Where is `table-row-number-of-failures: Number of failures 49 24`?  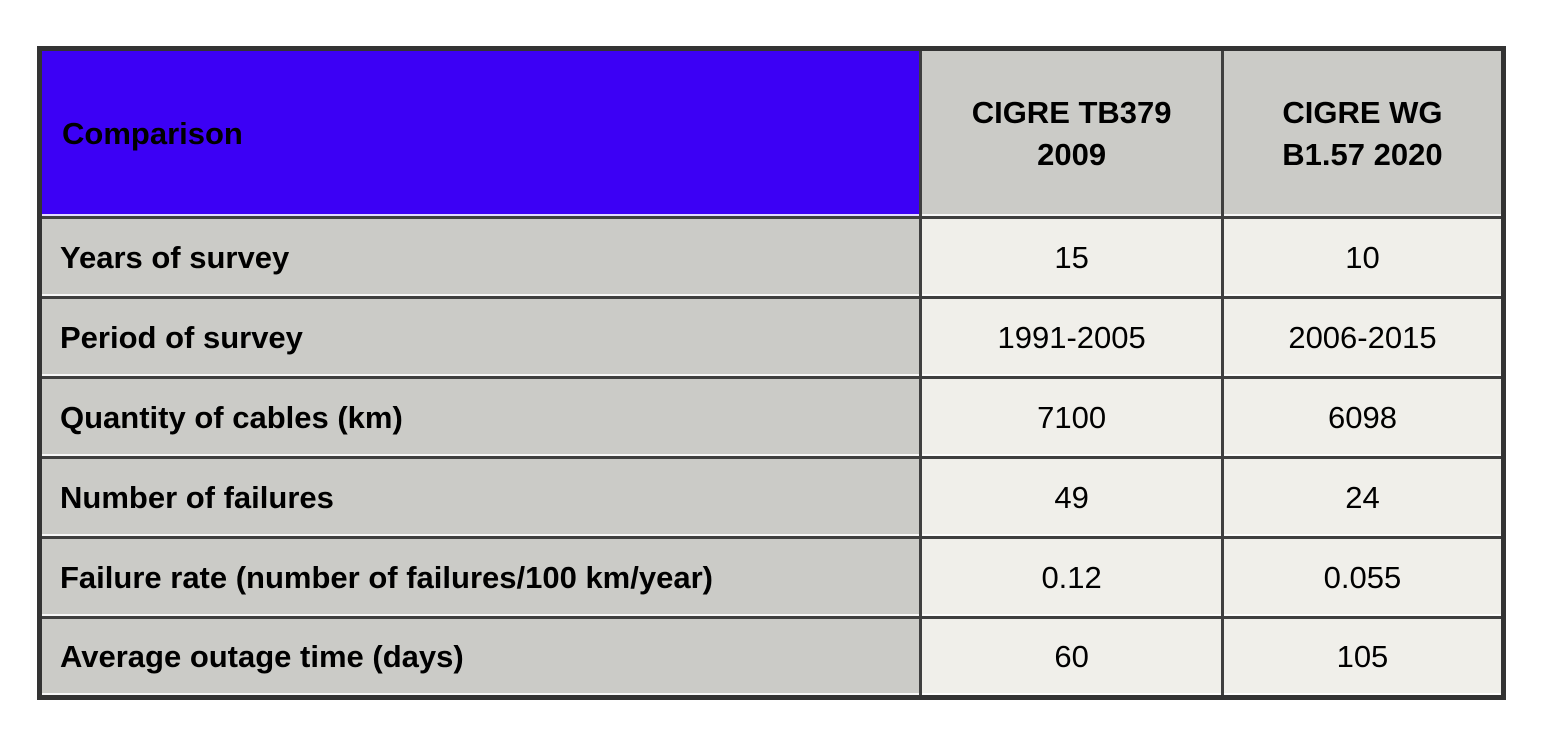 table-row-number-of-failures: Number of failures 49 24 is located at coordinates (771, 497).